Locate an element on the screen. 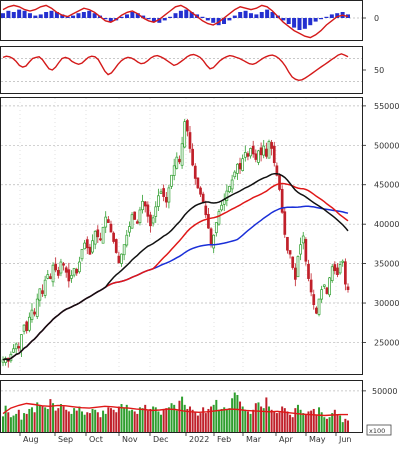 The image size is (400, 449). macd-panel-frame is located at coordinates (181, 20).